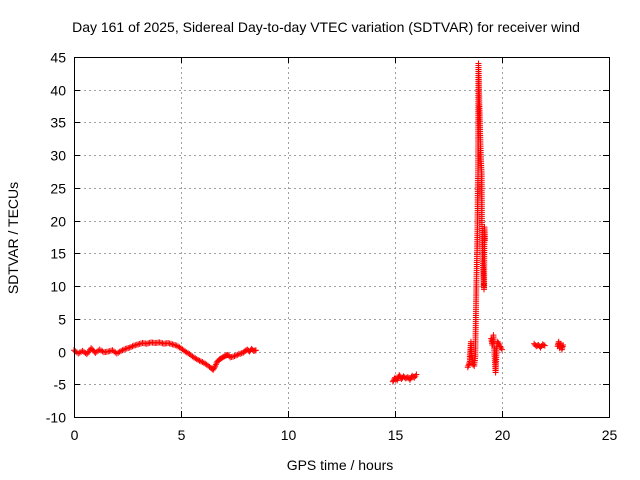 Image resolution: width=640 pixels, height=480 pixels. Describe the element at coordinates (58, 222) in the screenshot. I see `y-tick-label: 20` at that location.